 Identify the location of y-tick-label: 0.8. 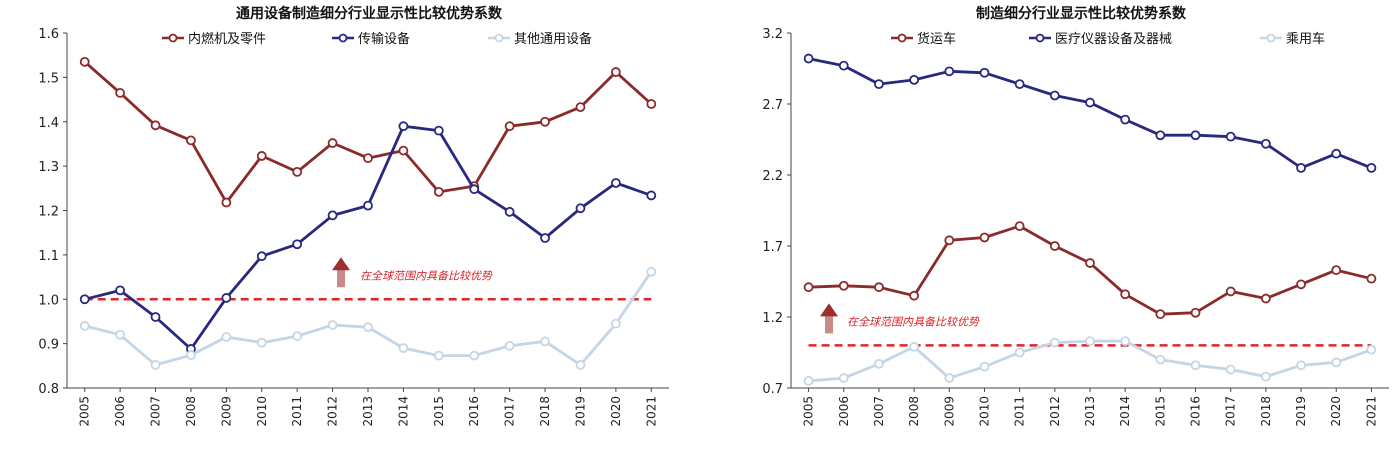
(48, 389).